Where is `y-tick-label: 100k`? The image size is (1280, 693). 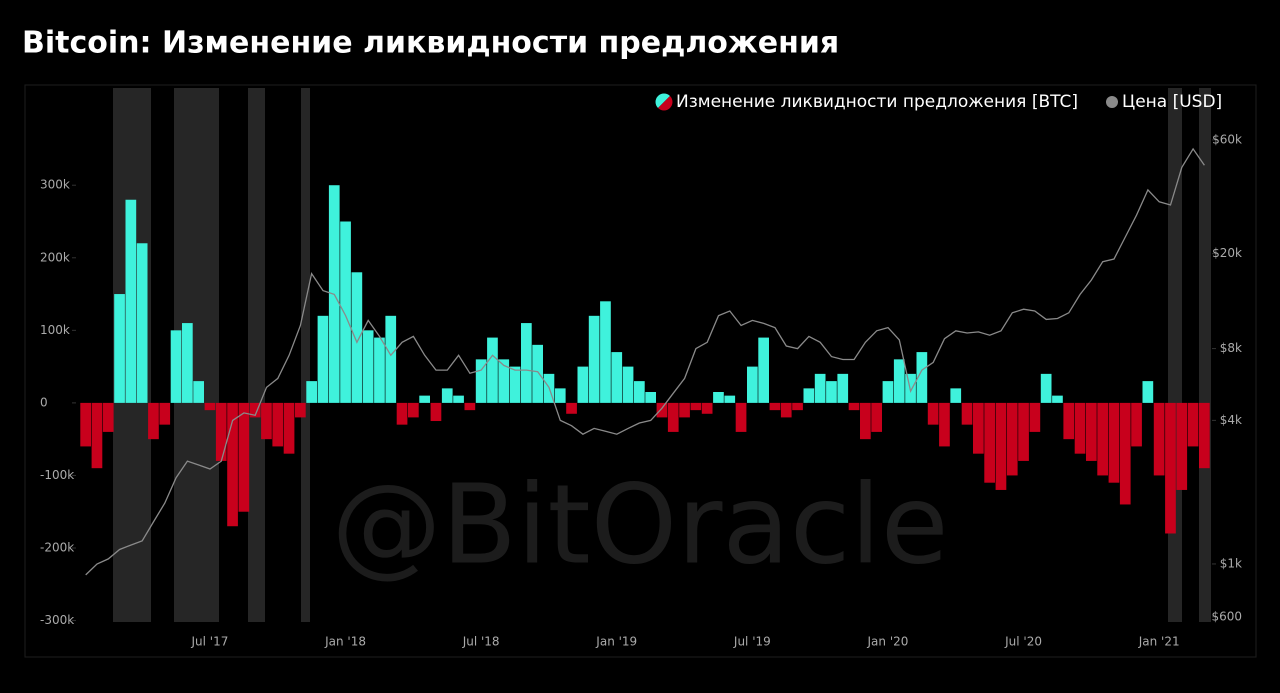
y-tick-label: 100k is located at coordinates (55, 330).